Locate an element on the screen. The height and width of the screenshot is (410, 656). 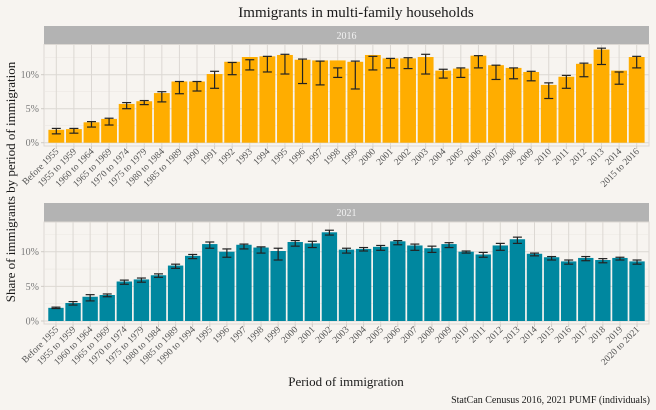
x-tick-label: 2000 is located at coordinates (367, 157).